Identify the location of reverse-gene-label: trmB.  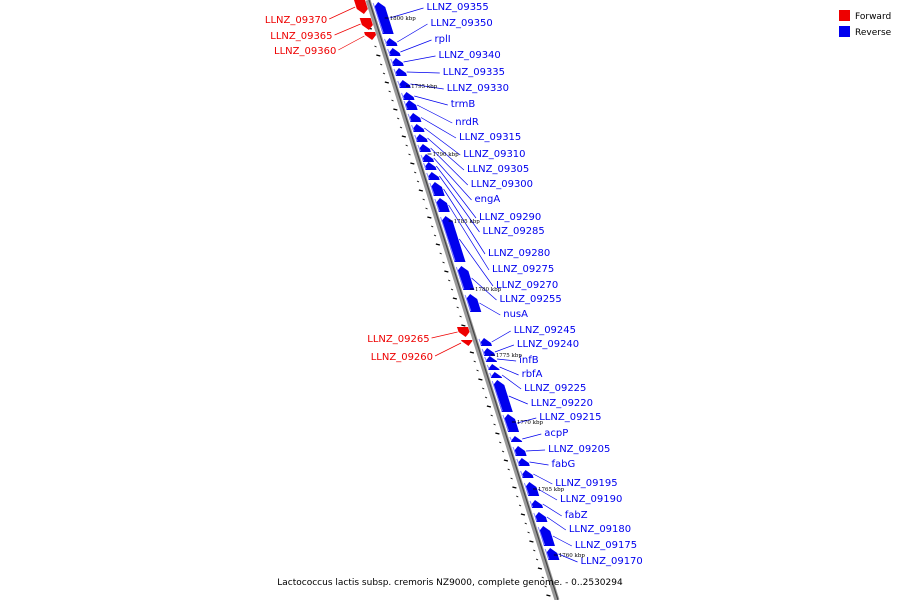
(463, 104).